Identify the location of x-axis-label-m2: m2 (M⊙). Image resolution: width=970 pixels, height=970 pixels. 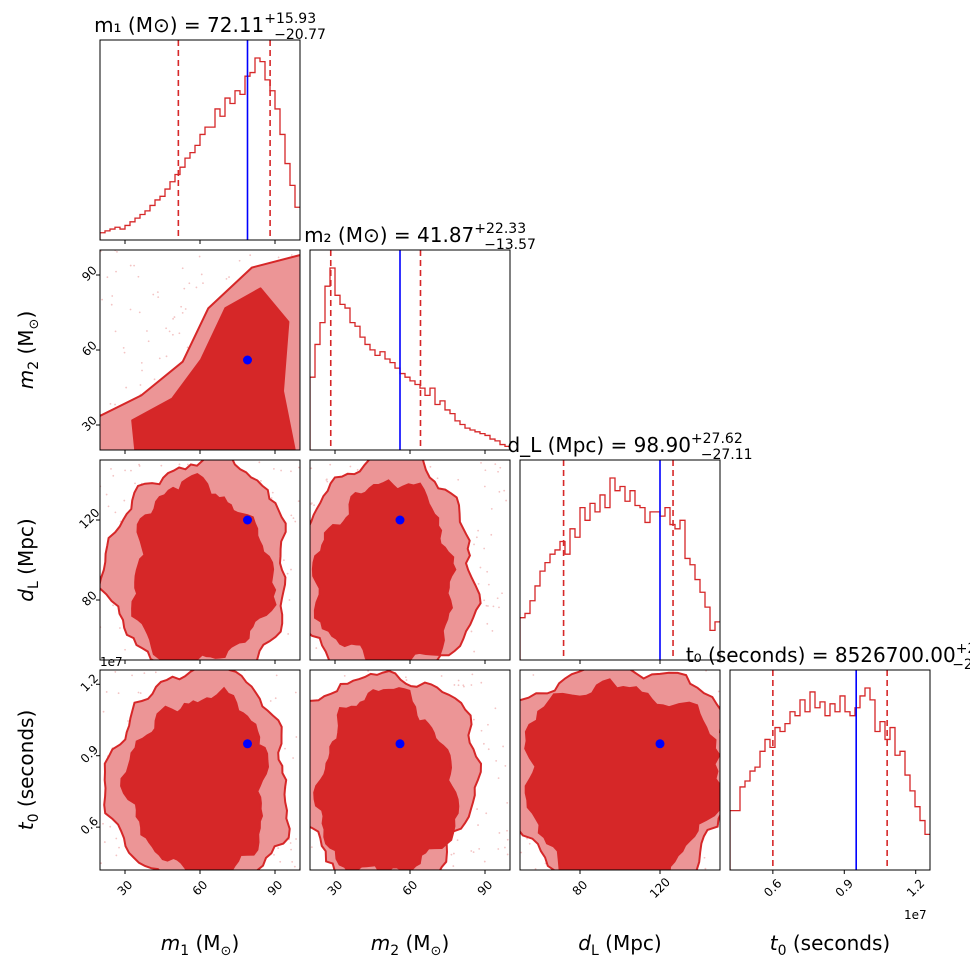
(410, 945).